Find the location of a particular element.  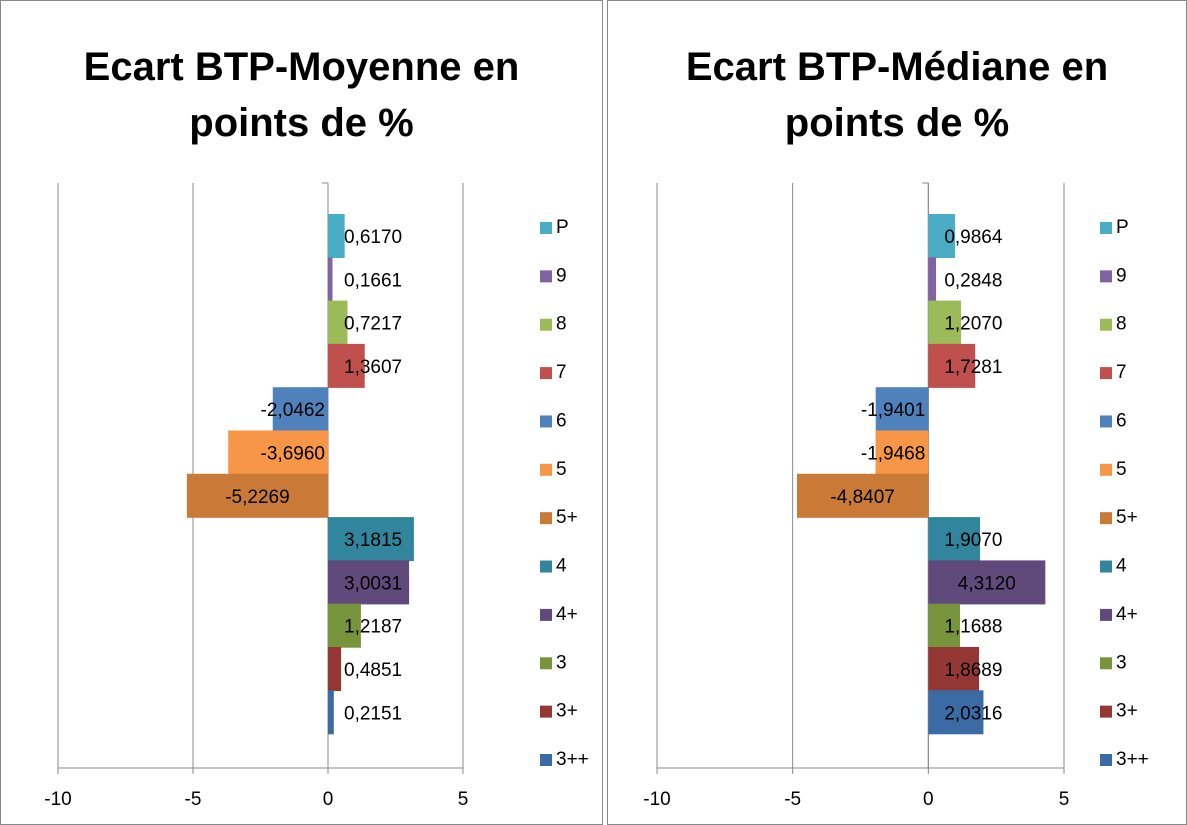

data-label: -3,6960 is located at coordinates (293, 454).